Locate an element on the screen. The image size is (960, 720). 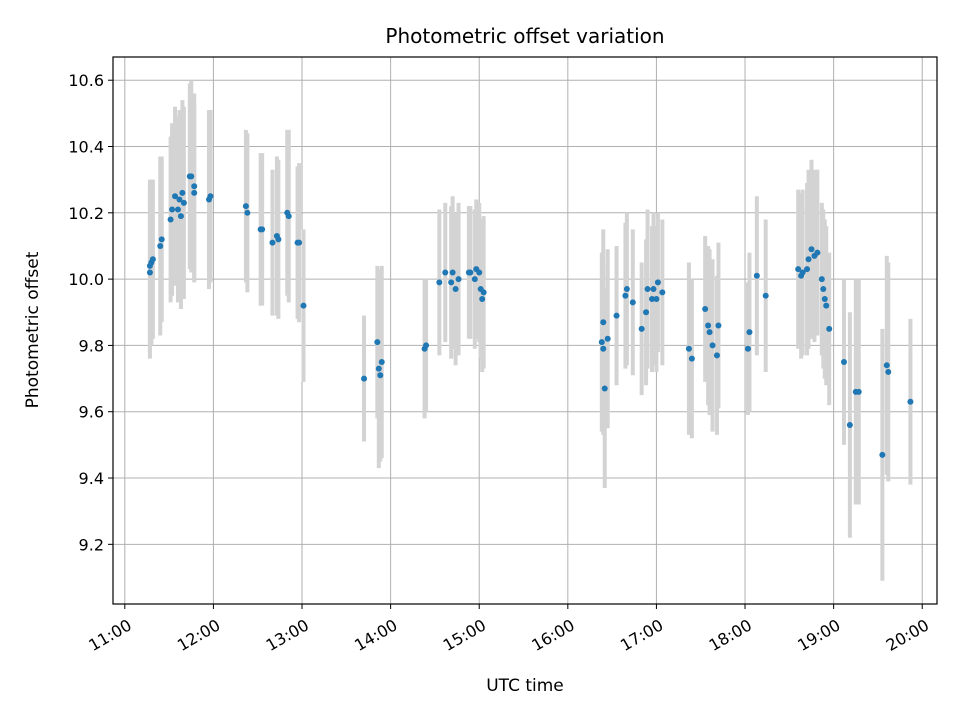
y-axis-label: Photometric offset is located at coordinates (33, 329).